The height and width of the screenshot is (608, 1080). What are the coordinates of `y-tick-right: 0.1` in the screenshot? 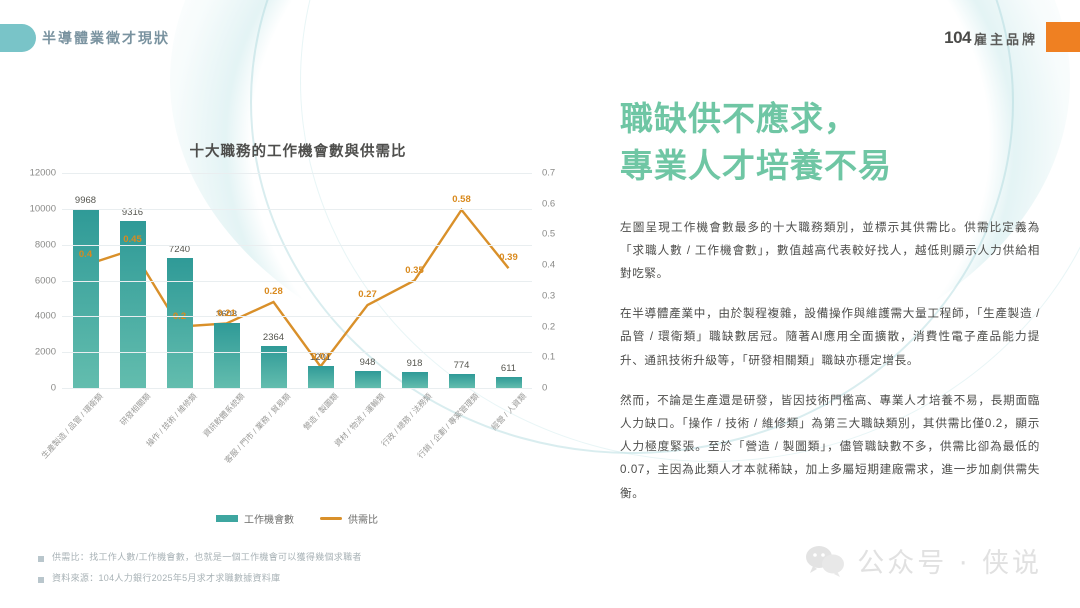 It's located at (549, 357).